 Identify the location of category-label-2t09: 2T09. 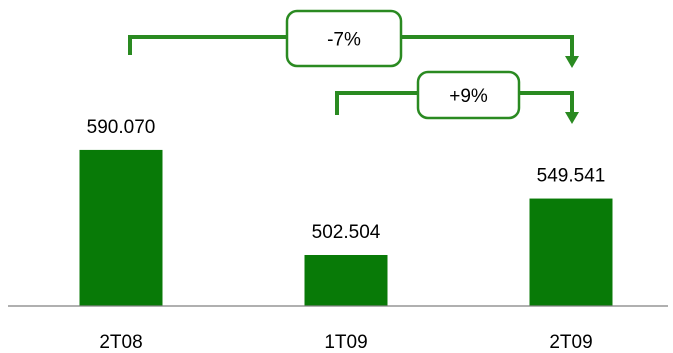
(570, 342).